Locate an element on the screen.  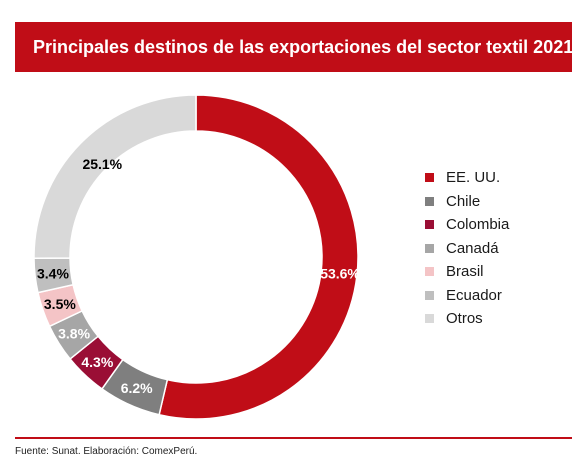
legend-item-ee-uu: EE. UU. is located at coordinates (467, 178).